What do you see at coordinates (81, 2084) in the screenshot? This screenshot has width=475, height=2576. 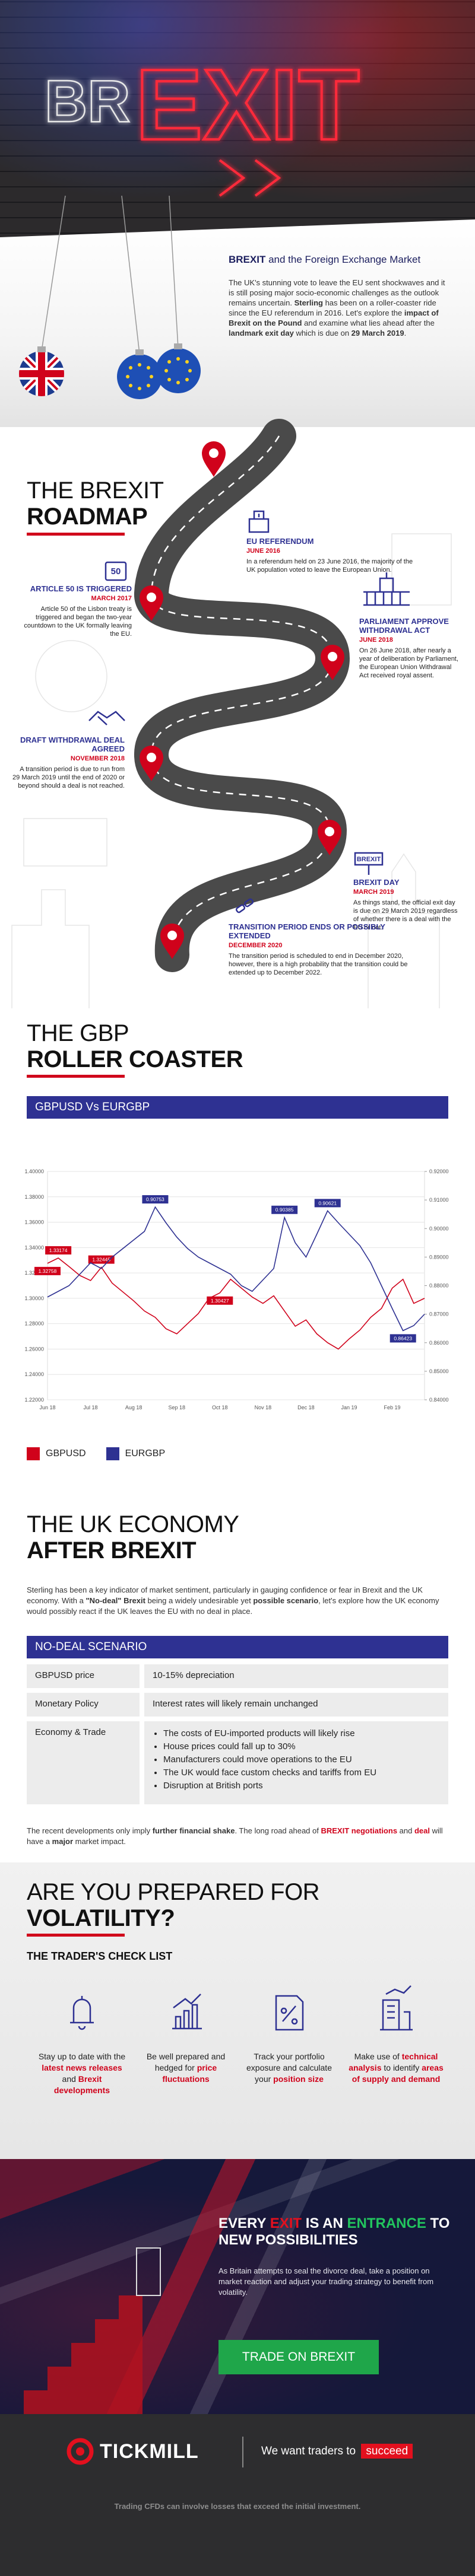 I see `text-segment: Brexit developments` at bounding box center [81, 2084].